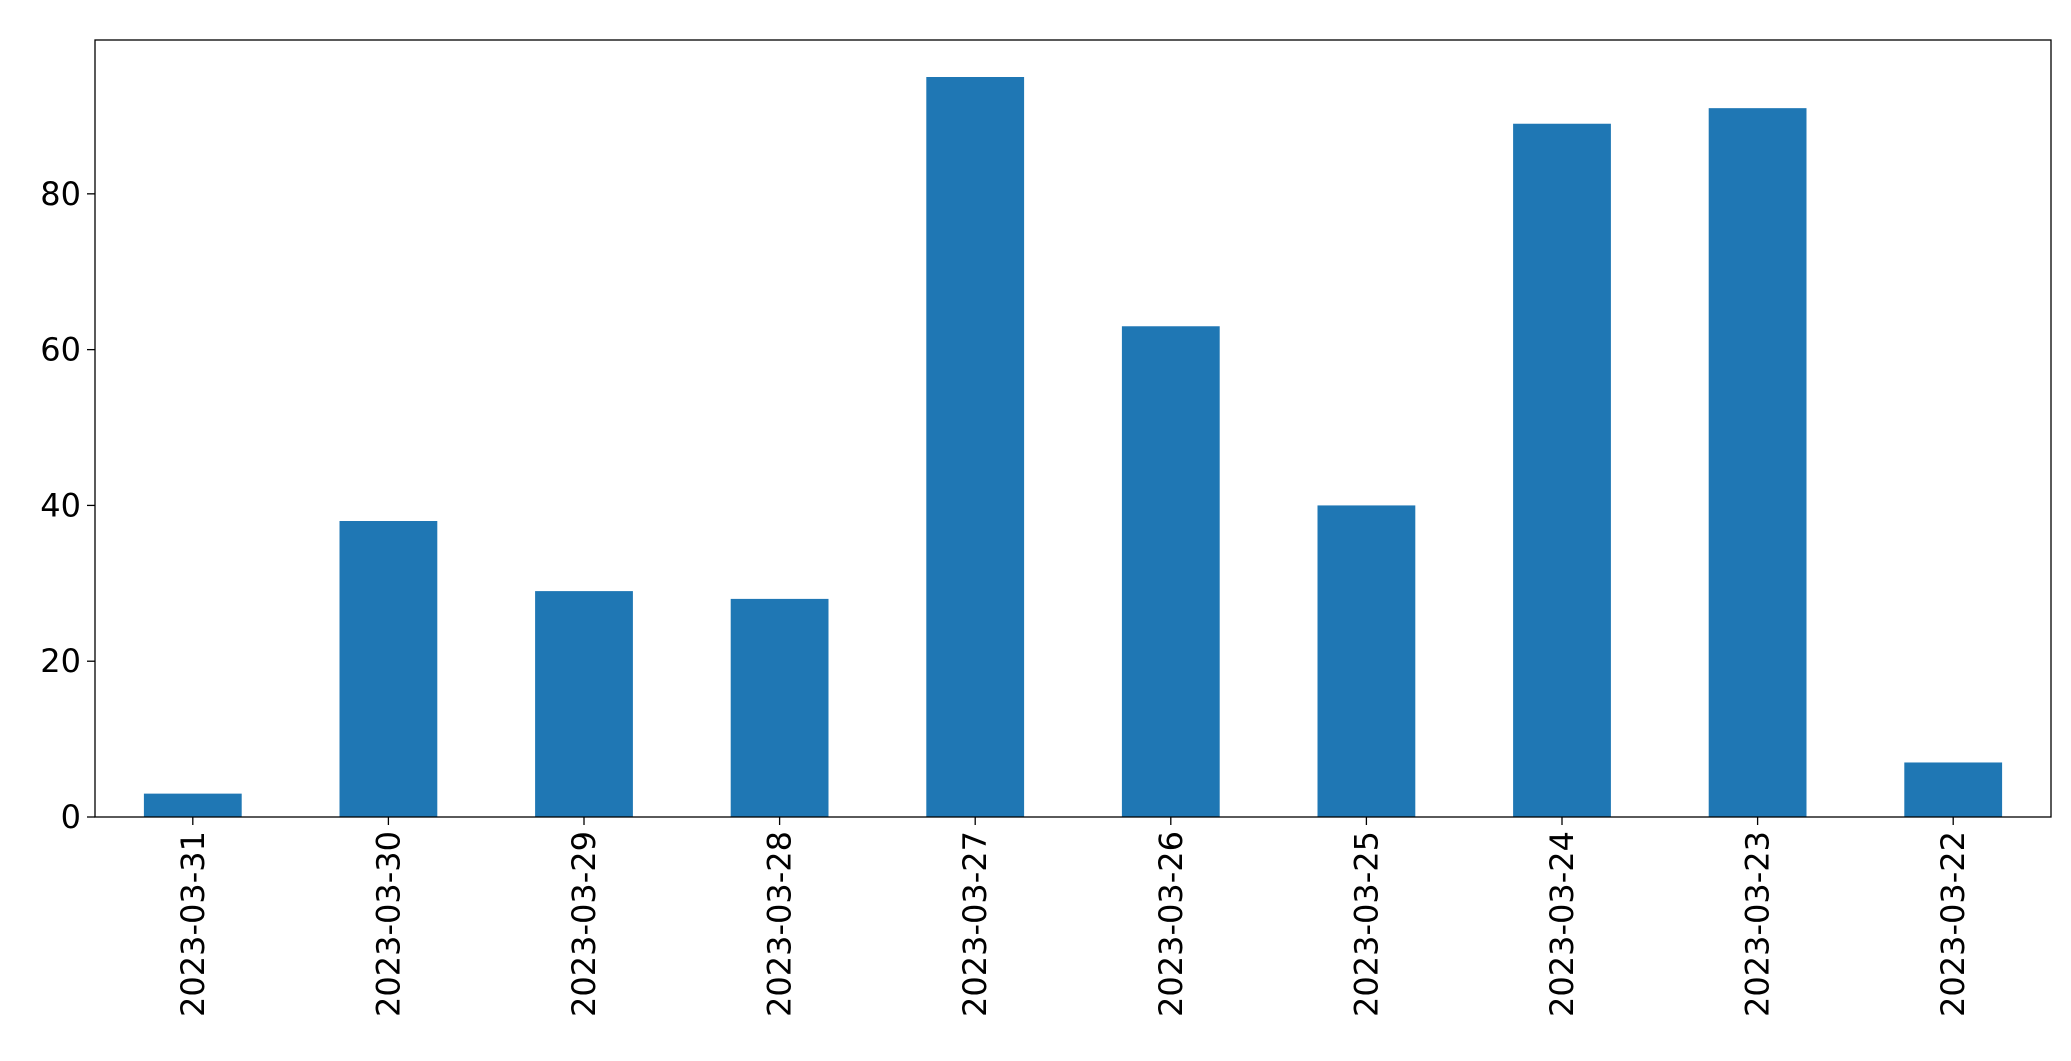  Describe the element at coordinates (60, 661) in the screenshot. I see `y-tick-label: 20` at that location.